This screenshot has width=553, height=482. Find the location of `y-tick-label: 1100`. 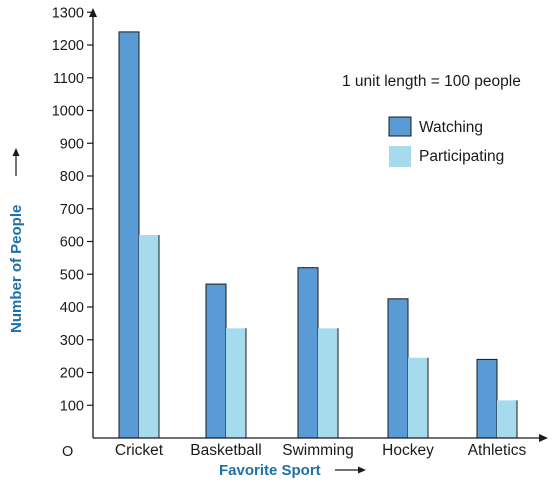

y-tick-label: 1100 is located at coordinates (68, 79).